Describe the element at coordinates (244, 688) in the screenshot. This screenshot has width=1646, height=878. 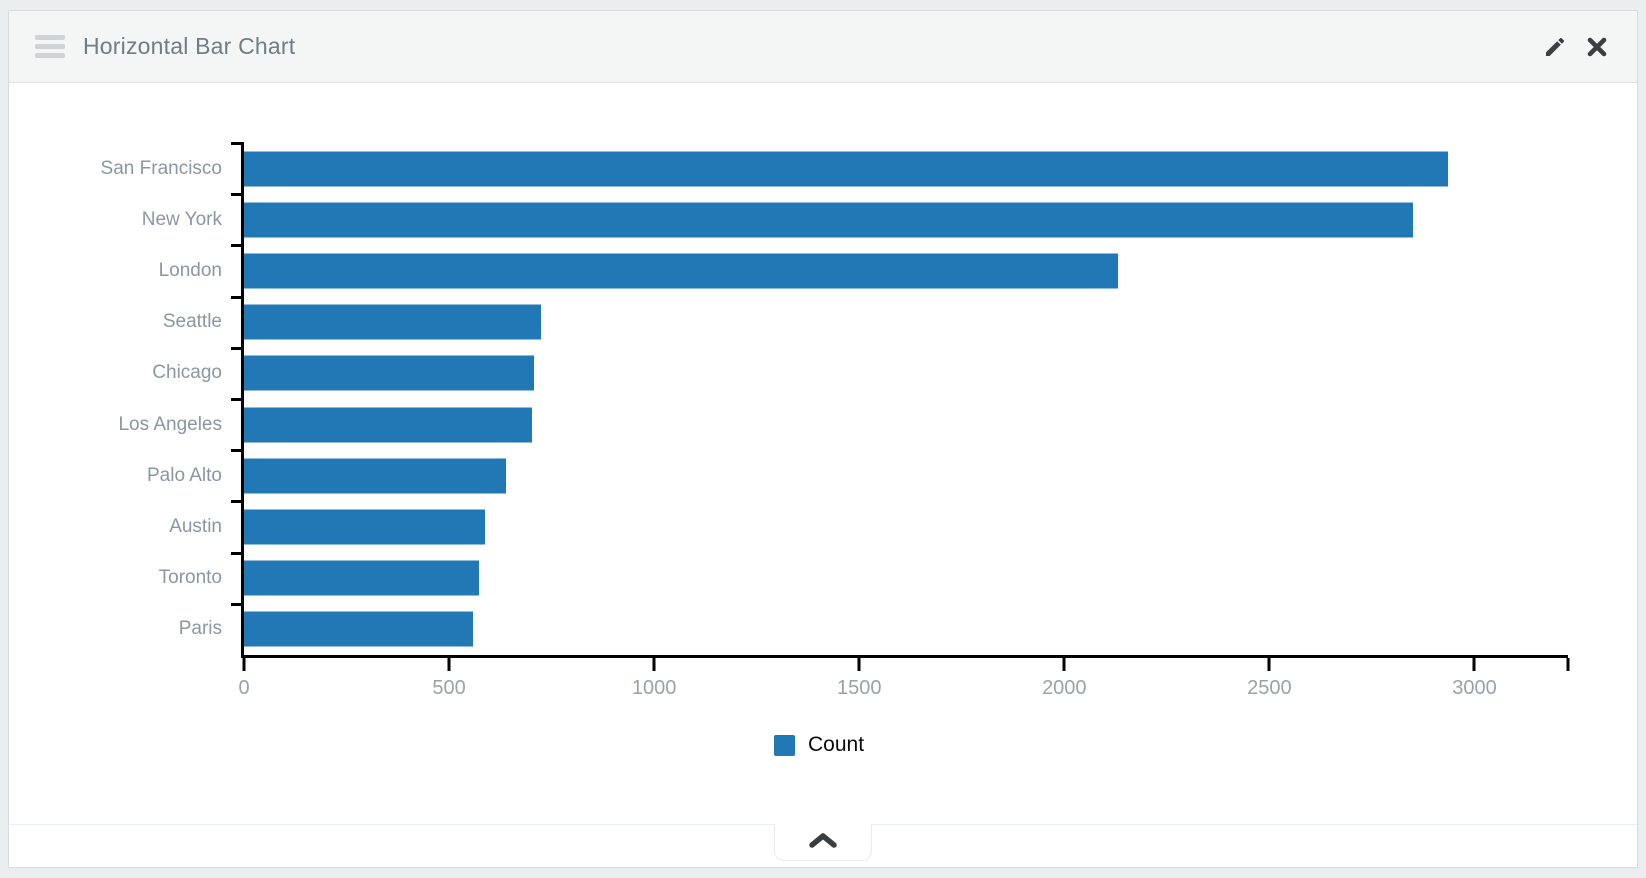
I see `x-axis-tick-label: 0` at that location.